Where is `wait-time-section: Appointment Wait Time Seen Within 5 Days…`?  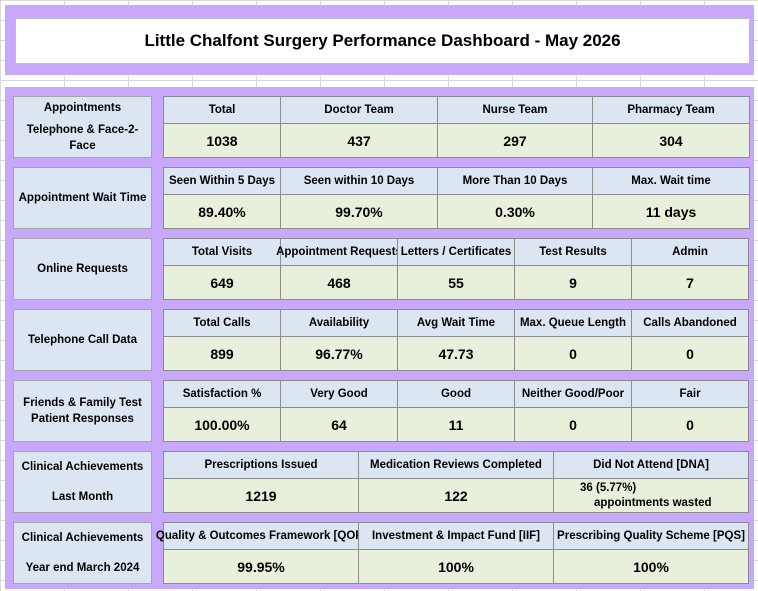 wait-time-section: Appointment Wait Time Seen Within 5 Days… is located at coordinates (382, 198).